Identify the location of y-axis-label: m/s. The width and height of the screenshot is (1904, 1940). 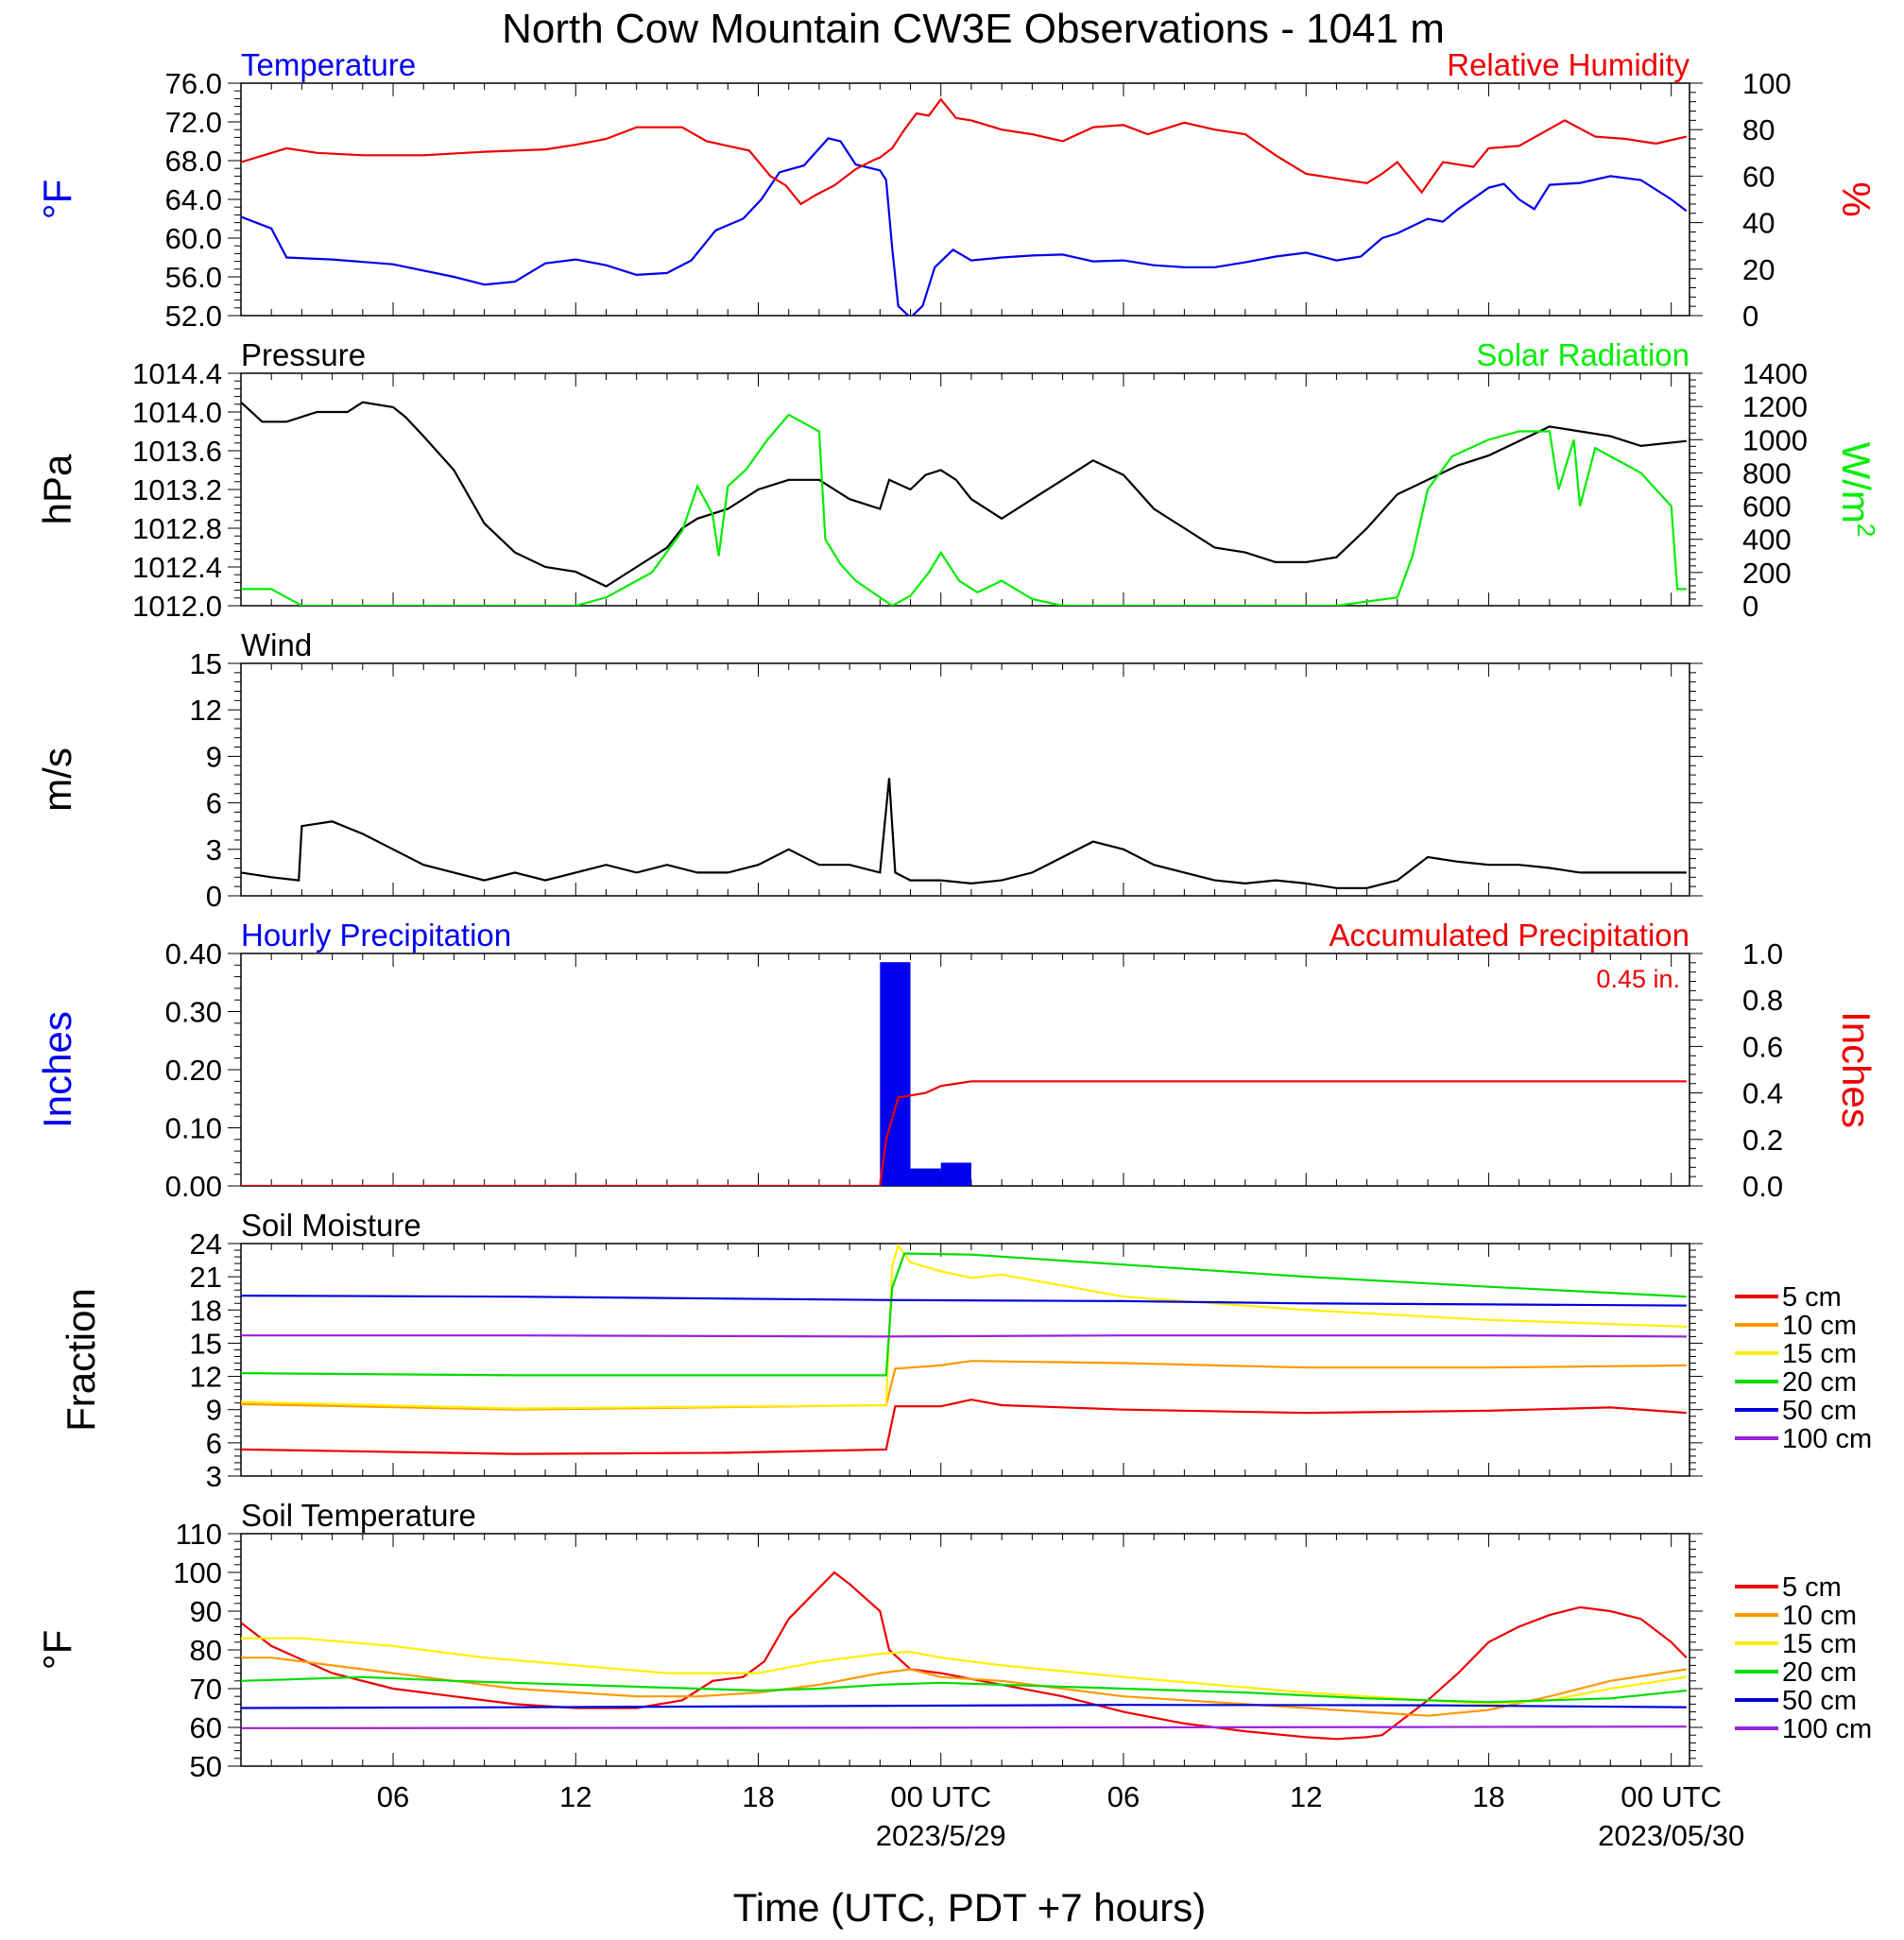
(57, 779).